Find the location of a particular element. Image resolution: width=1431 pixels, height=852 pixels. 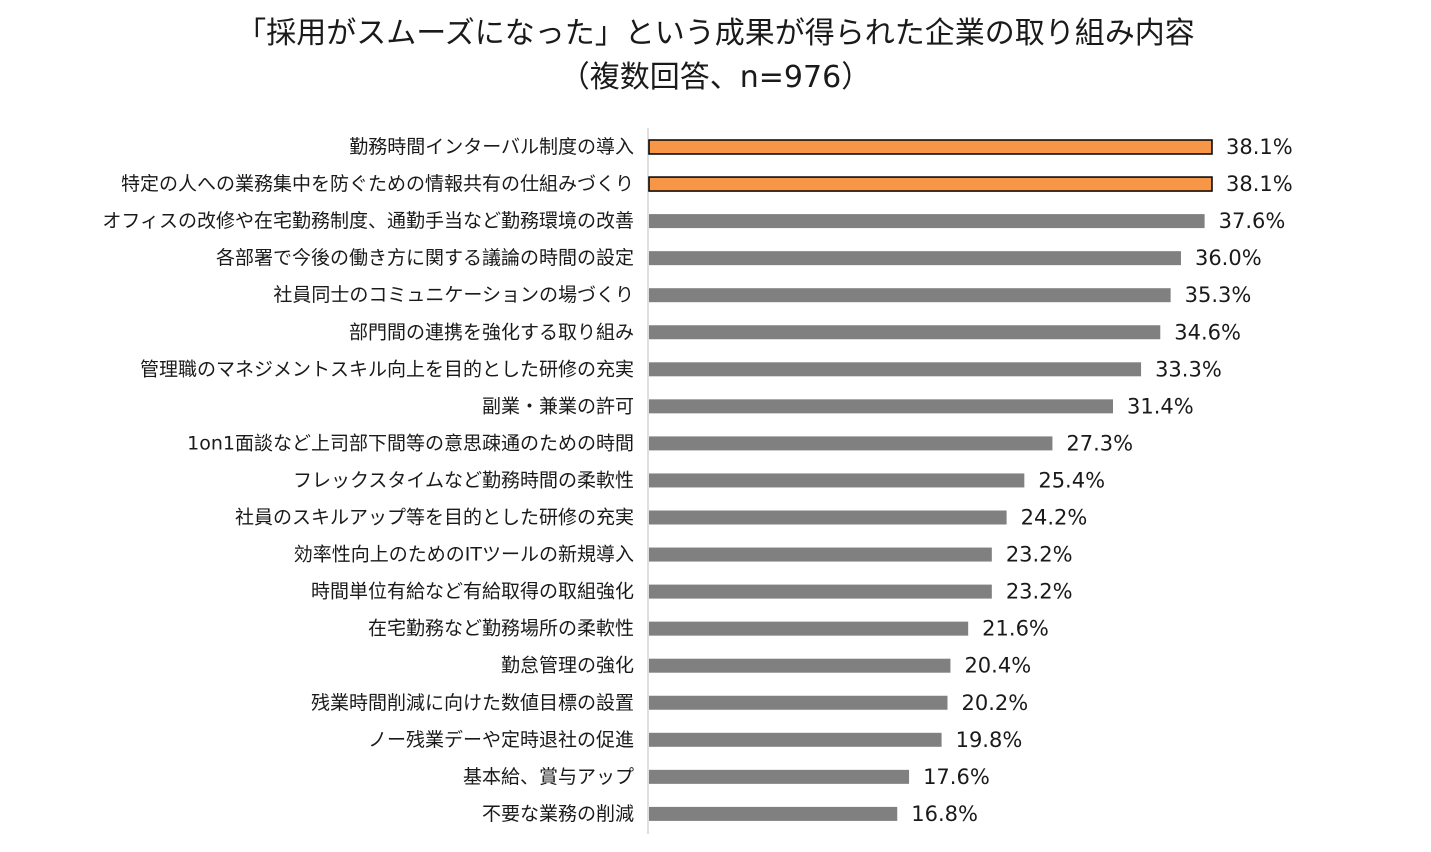

category-label: 時間単位有給など有給取得の取組強化 is located at coordinates (472, 592).